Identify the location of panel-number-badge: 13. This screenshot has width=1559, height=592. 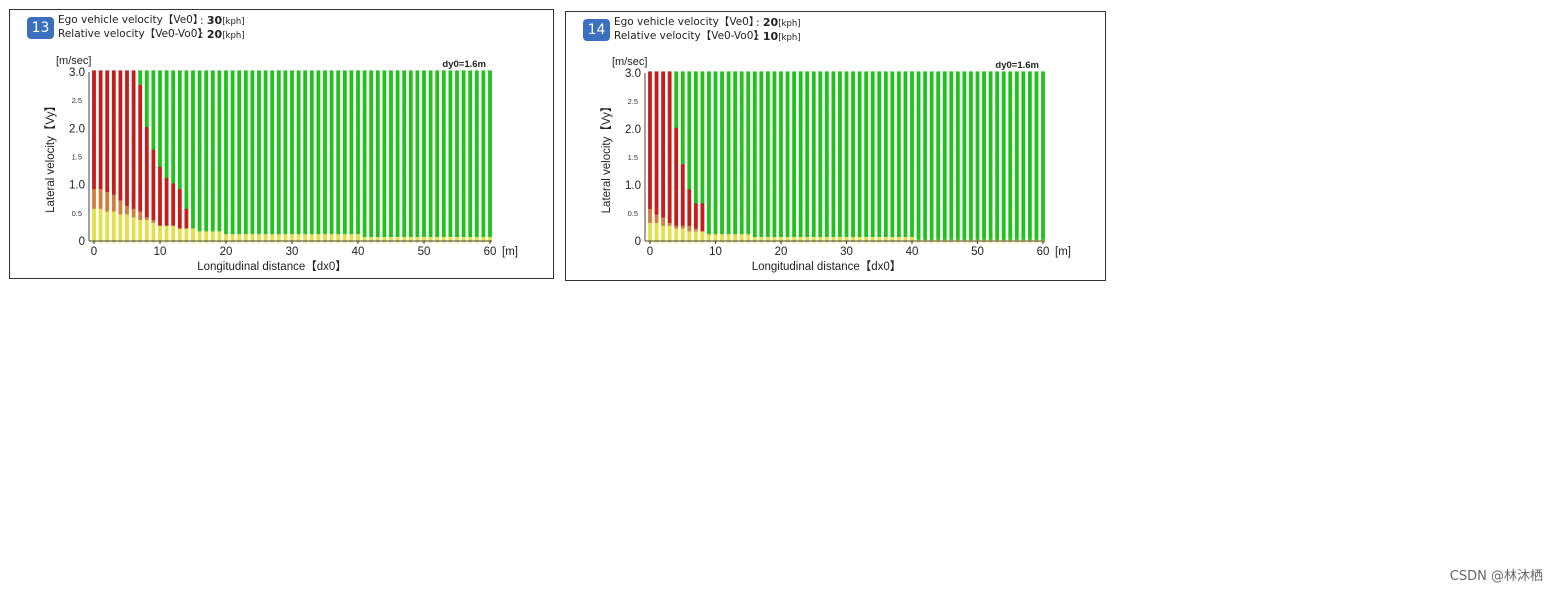
(40, 28).